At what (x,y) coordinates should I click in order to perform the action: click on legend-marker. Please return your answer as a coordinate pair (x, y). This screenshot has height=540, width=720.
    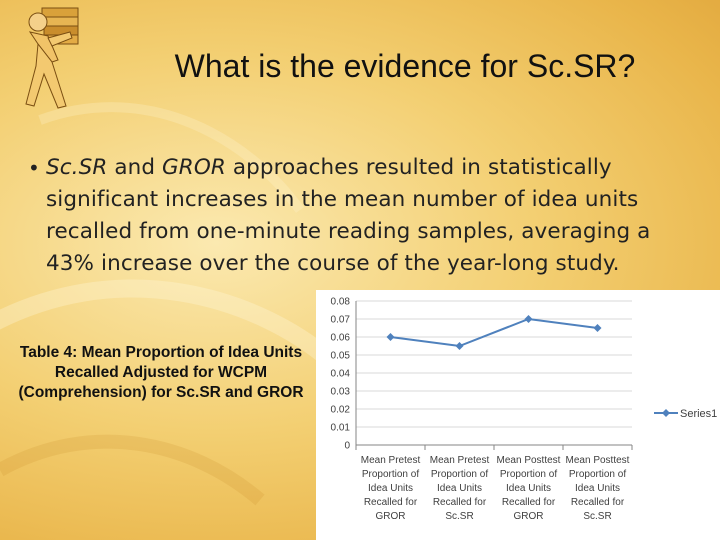
    Looking at the image, I should click on (666, 413).